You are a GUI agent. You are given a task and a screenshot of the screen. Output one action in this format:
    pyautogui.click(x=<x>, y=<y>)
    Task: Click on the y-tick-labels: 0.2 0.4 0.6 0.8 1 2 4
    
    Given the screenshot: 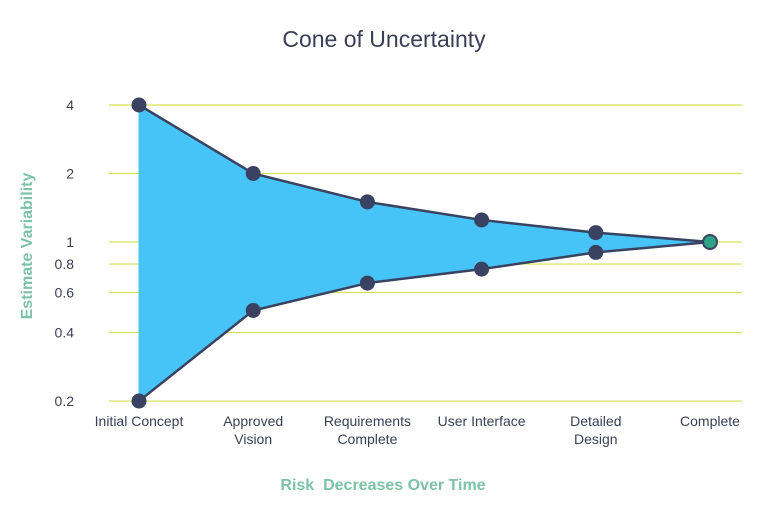 What is the action you would take?
    pyautogui.click(x=65, y=253)
    